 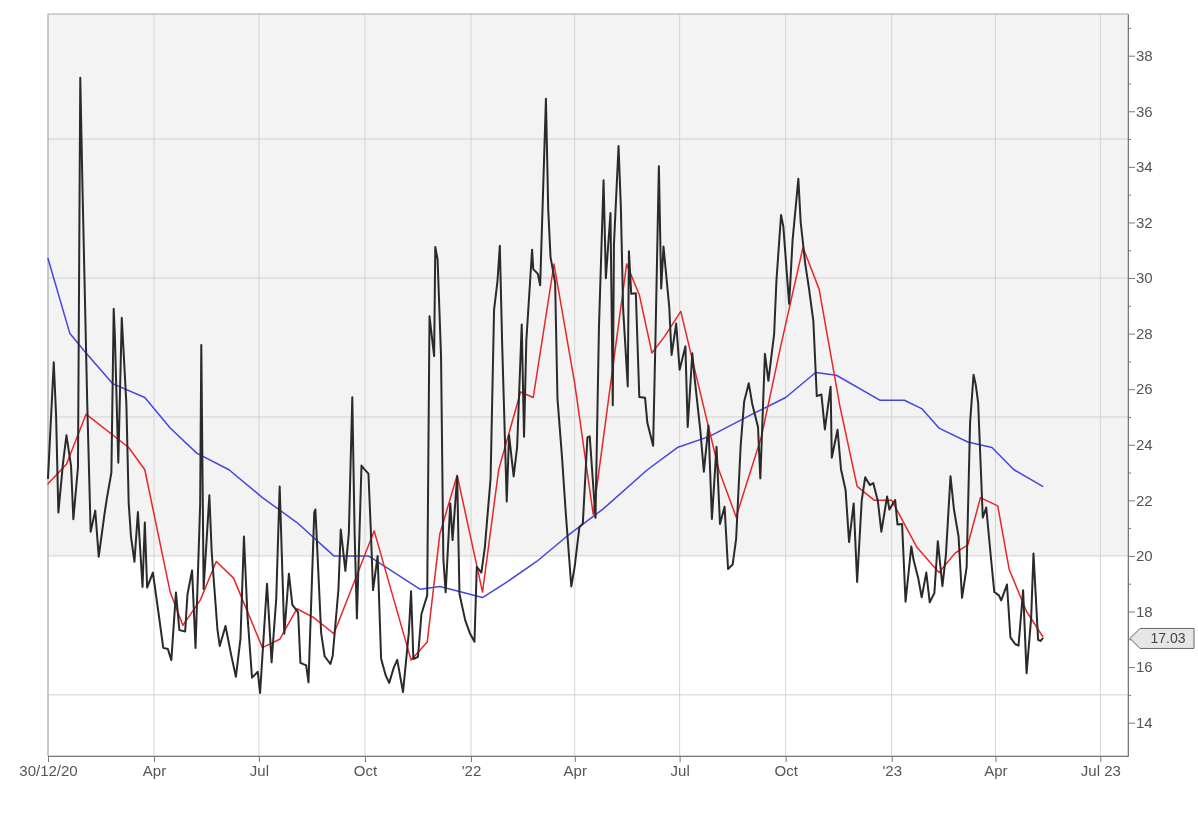 I want to click on x-tick-label: '23, so click(x=892, y=770).